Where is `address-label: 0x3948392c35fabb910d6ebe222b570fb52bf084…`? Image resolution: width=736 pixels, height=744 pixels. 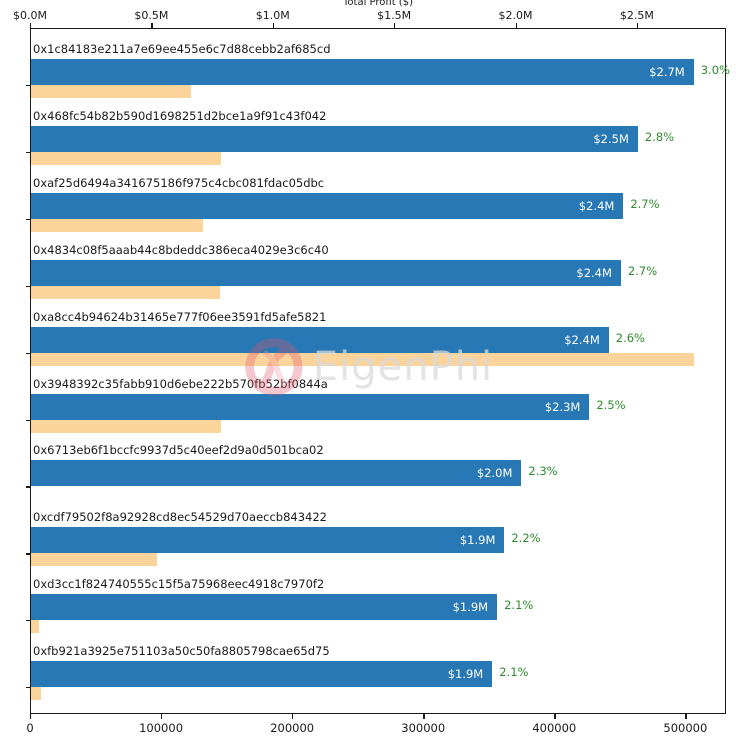
address-label: 0x3948392c35fabb910d6ebe222b570fb52bf084… is located at coordinates (180, 383).